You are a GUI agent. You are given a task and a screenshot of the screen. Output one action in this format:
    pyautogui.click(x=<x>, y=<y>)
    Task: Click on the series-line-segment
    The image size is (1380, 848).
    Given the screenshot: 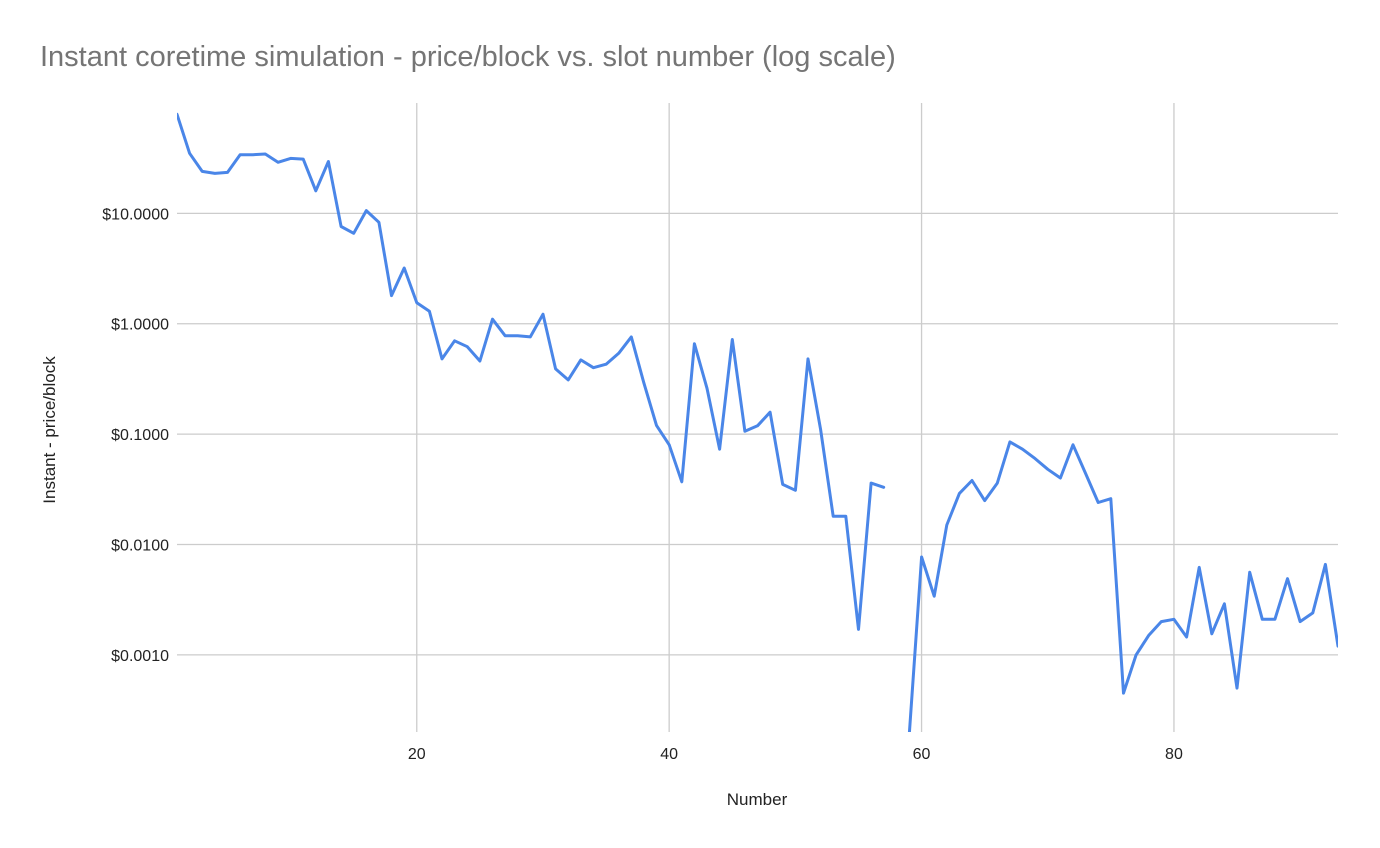 What is the action you would take?
    pyautogui.click(x=1122, y=586)
    